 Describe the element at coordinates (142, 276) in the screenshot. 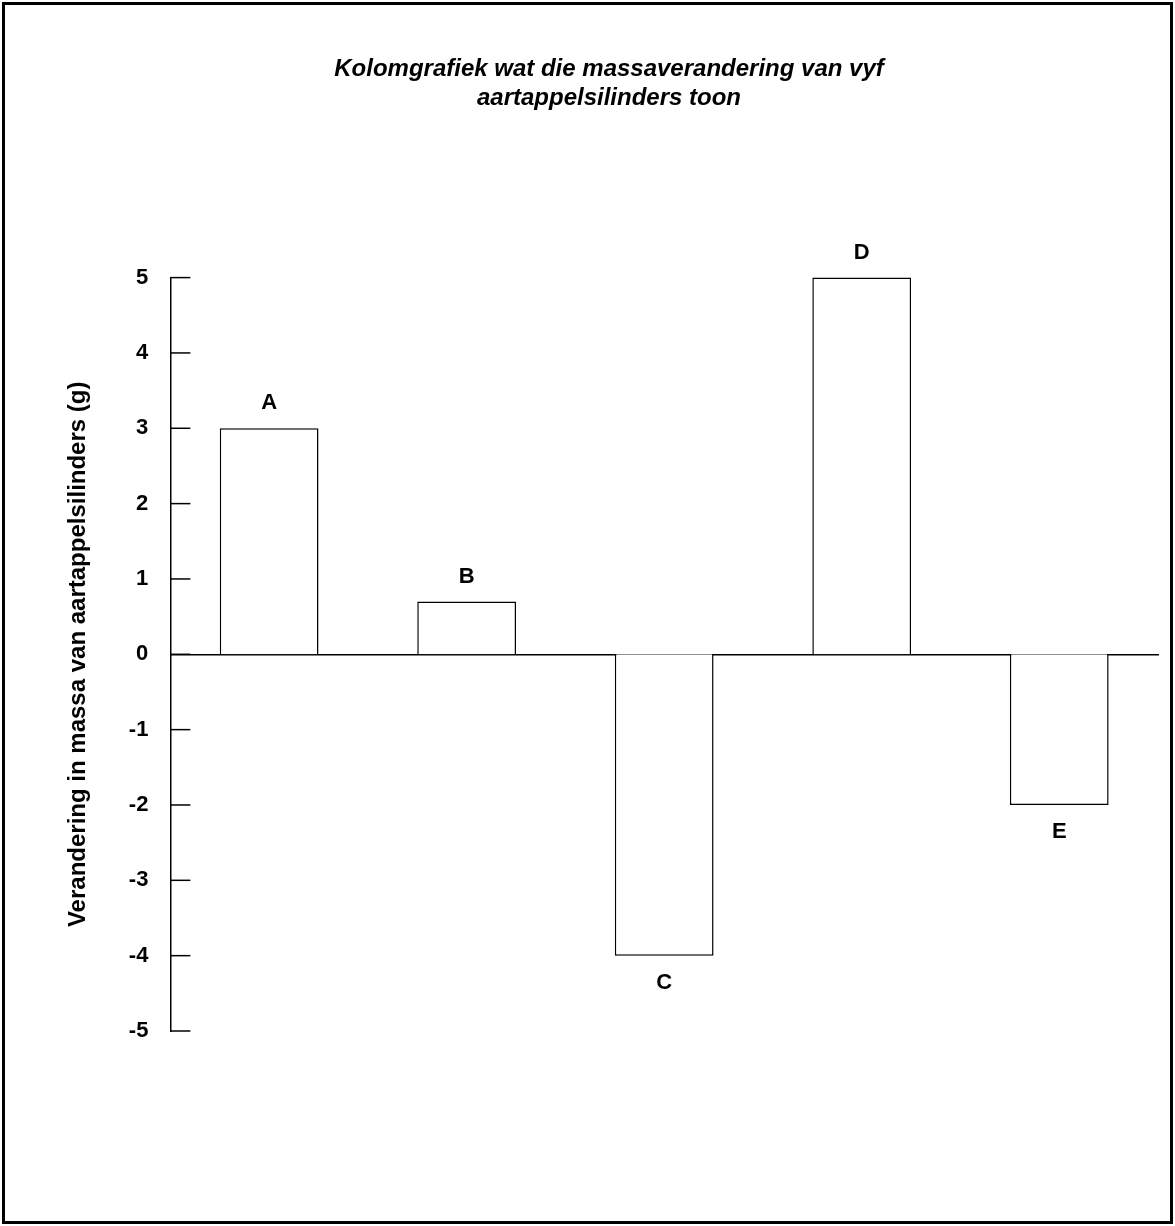

I see `y-tick-label: 5` at that location.